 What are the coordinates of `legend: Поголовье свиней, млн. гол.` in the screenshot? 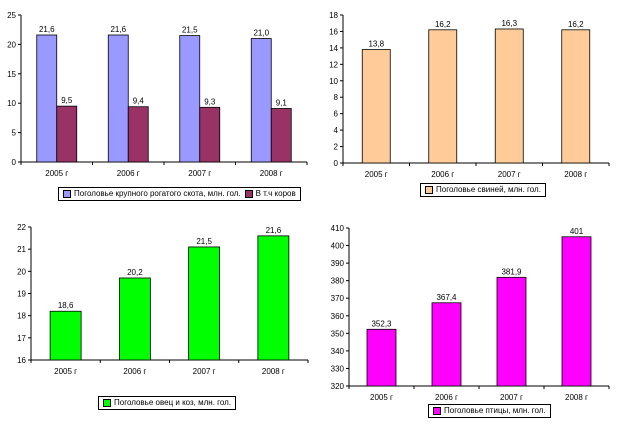 It's located at (483, 190).